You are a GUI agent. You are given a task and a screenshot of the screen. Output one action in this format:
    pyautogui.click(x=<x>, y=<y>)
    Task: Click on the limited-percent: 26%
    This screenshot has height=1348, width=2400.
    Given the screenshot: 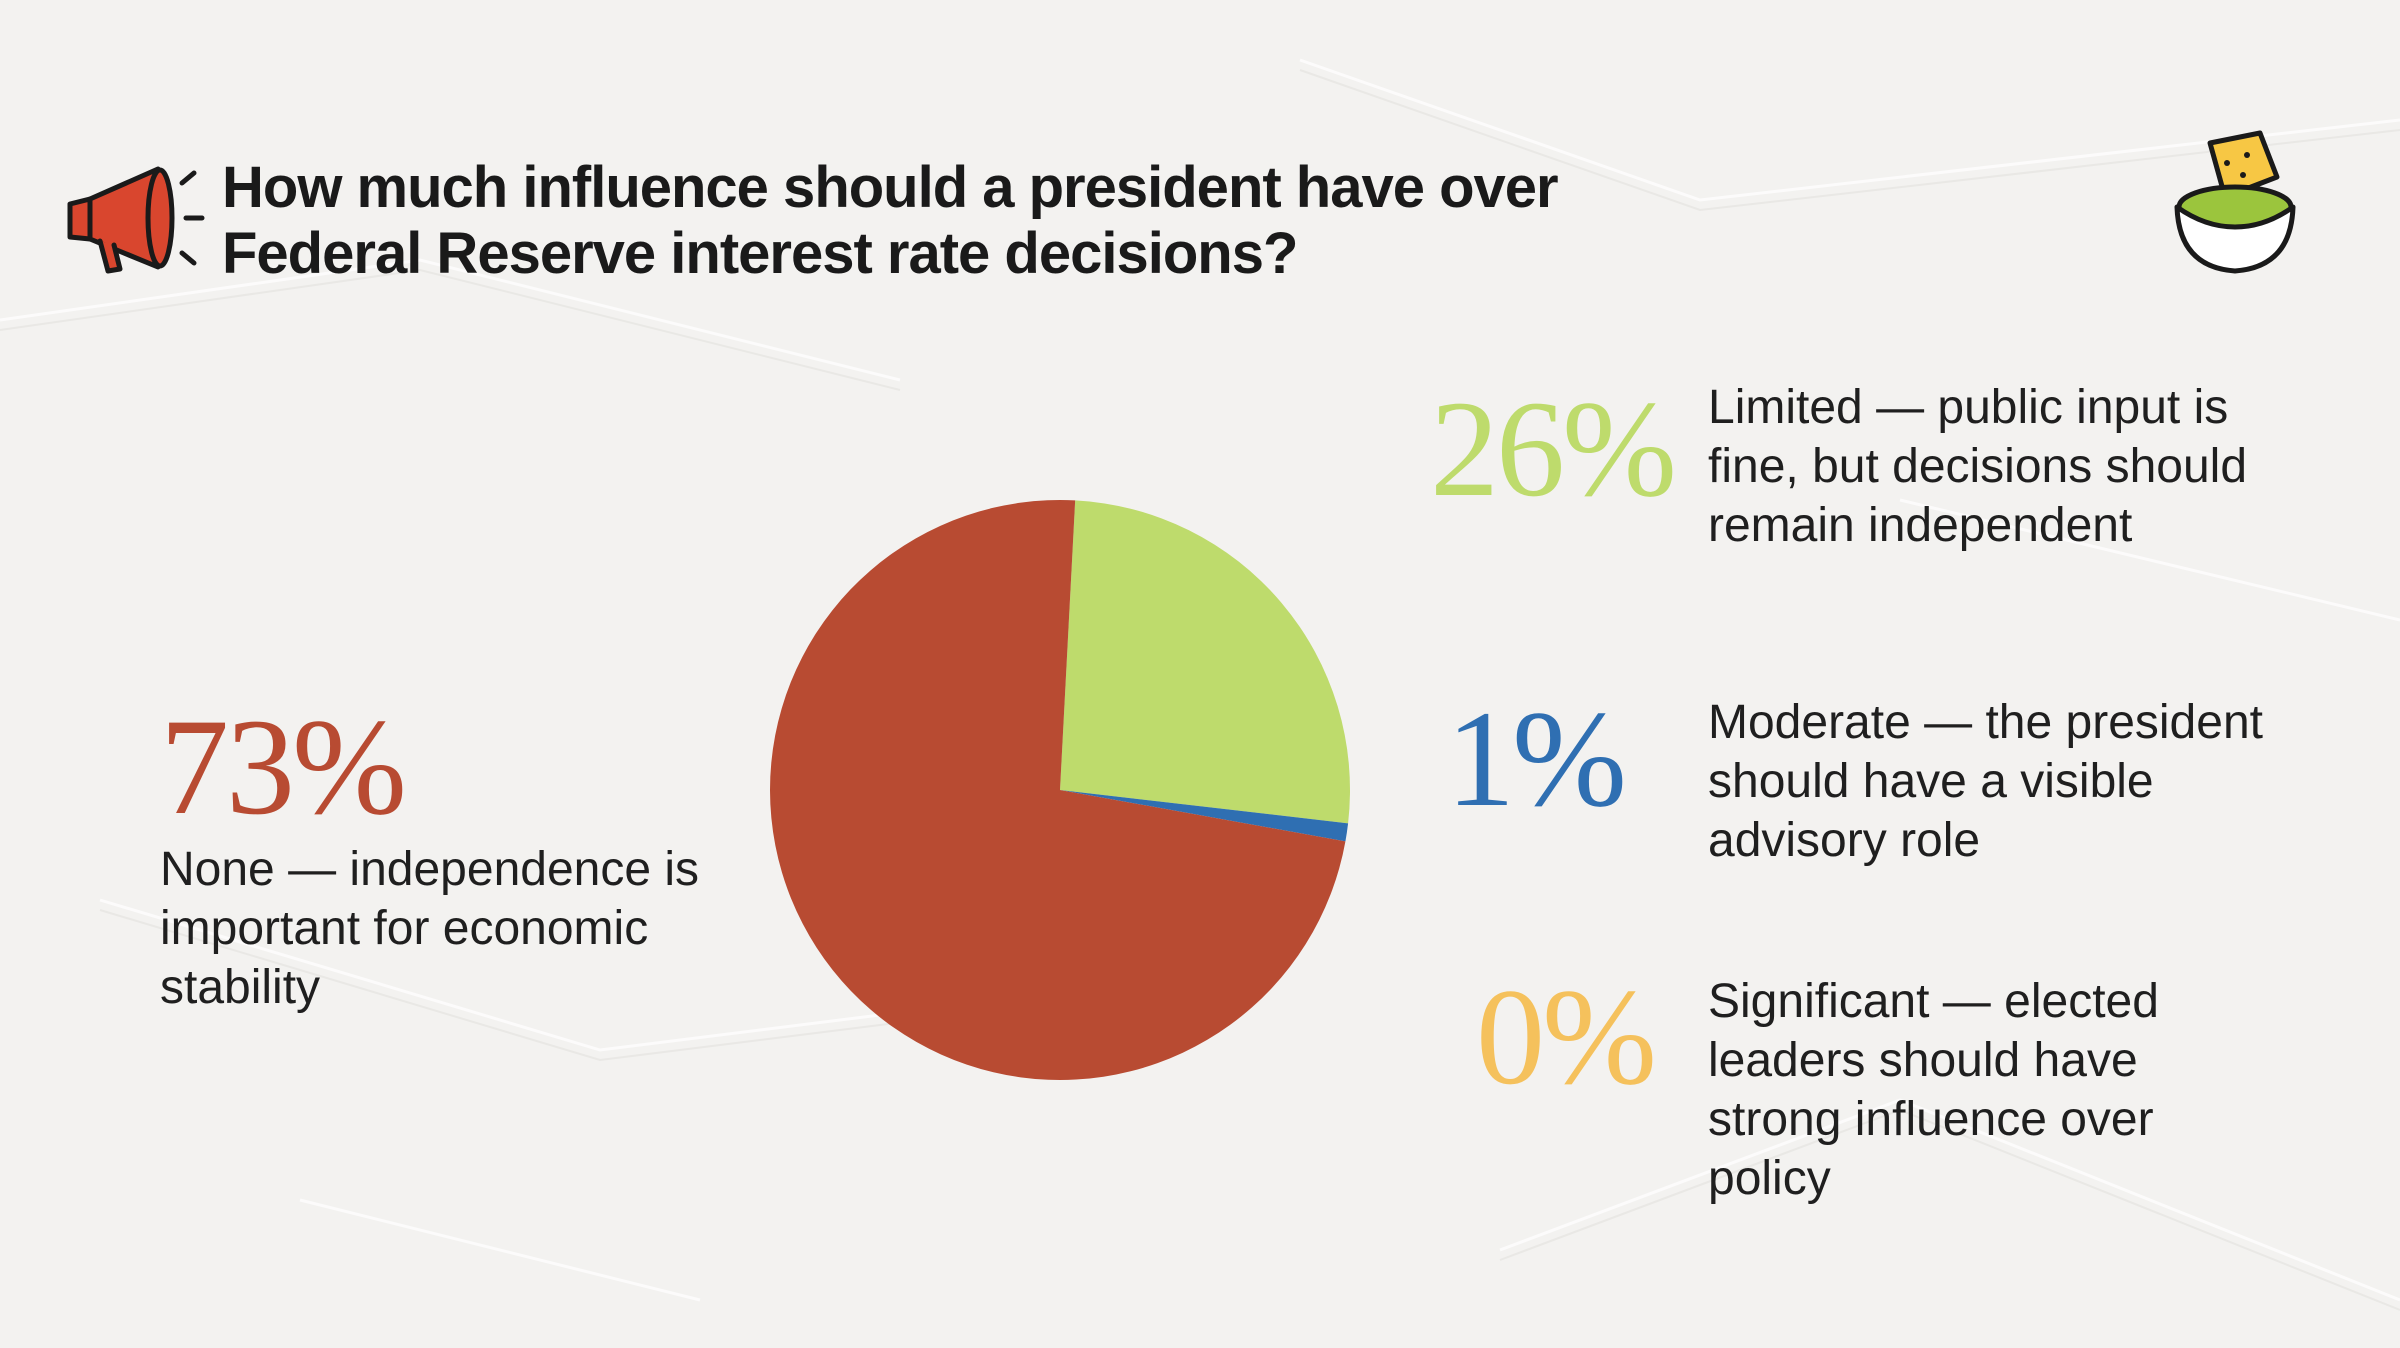 What is the action you would take?
    pyautogui.click(x=1553, y=448)
    